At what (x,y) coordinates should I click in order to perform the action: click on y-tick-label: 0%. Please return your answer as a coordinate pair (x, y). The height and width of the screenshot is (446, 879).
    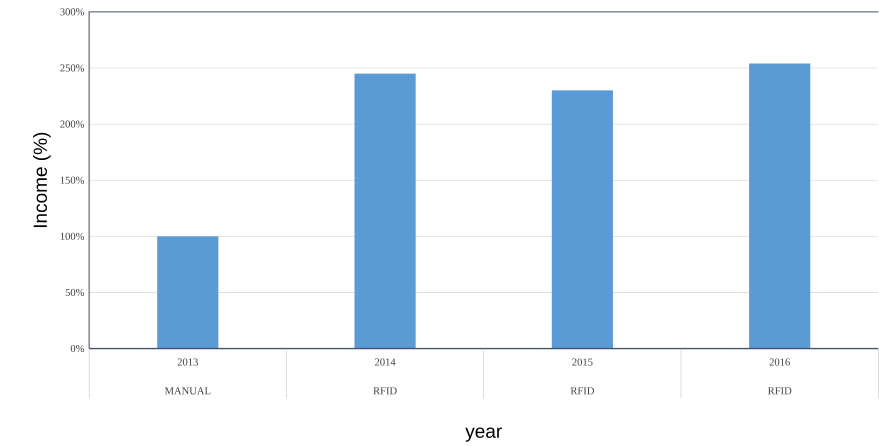
    Looking at the image, I should click on (77, 348).